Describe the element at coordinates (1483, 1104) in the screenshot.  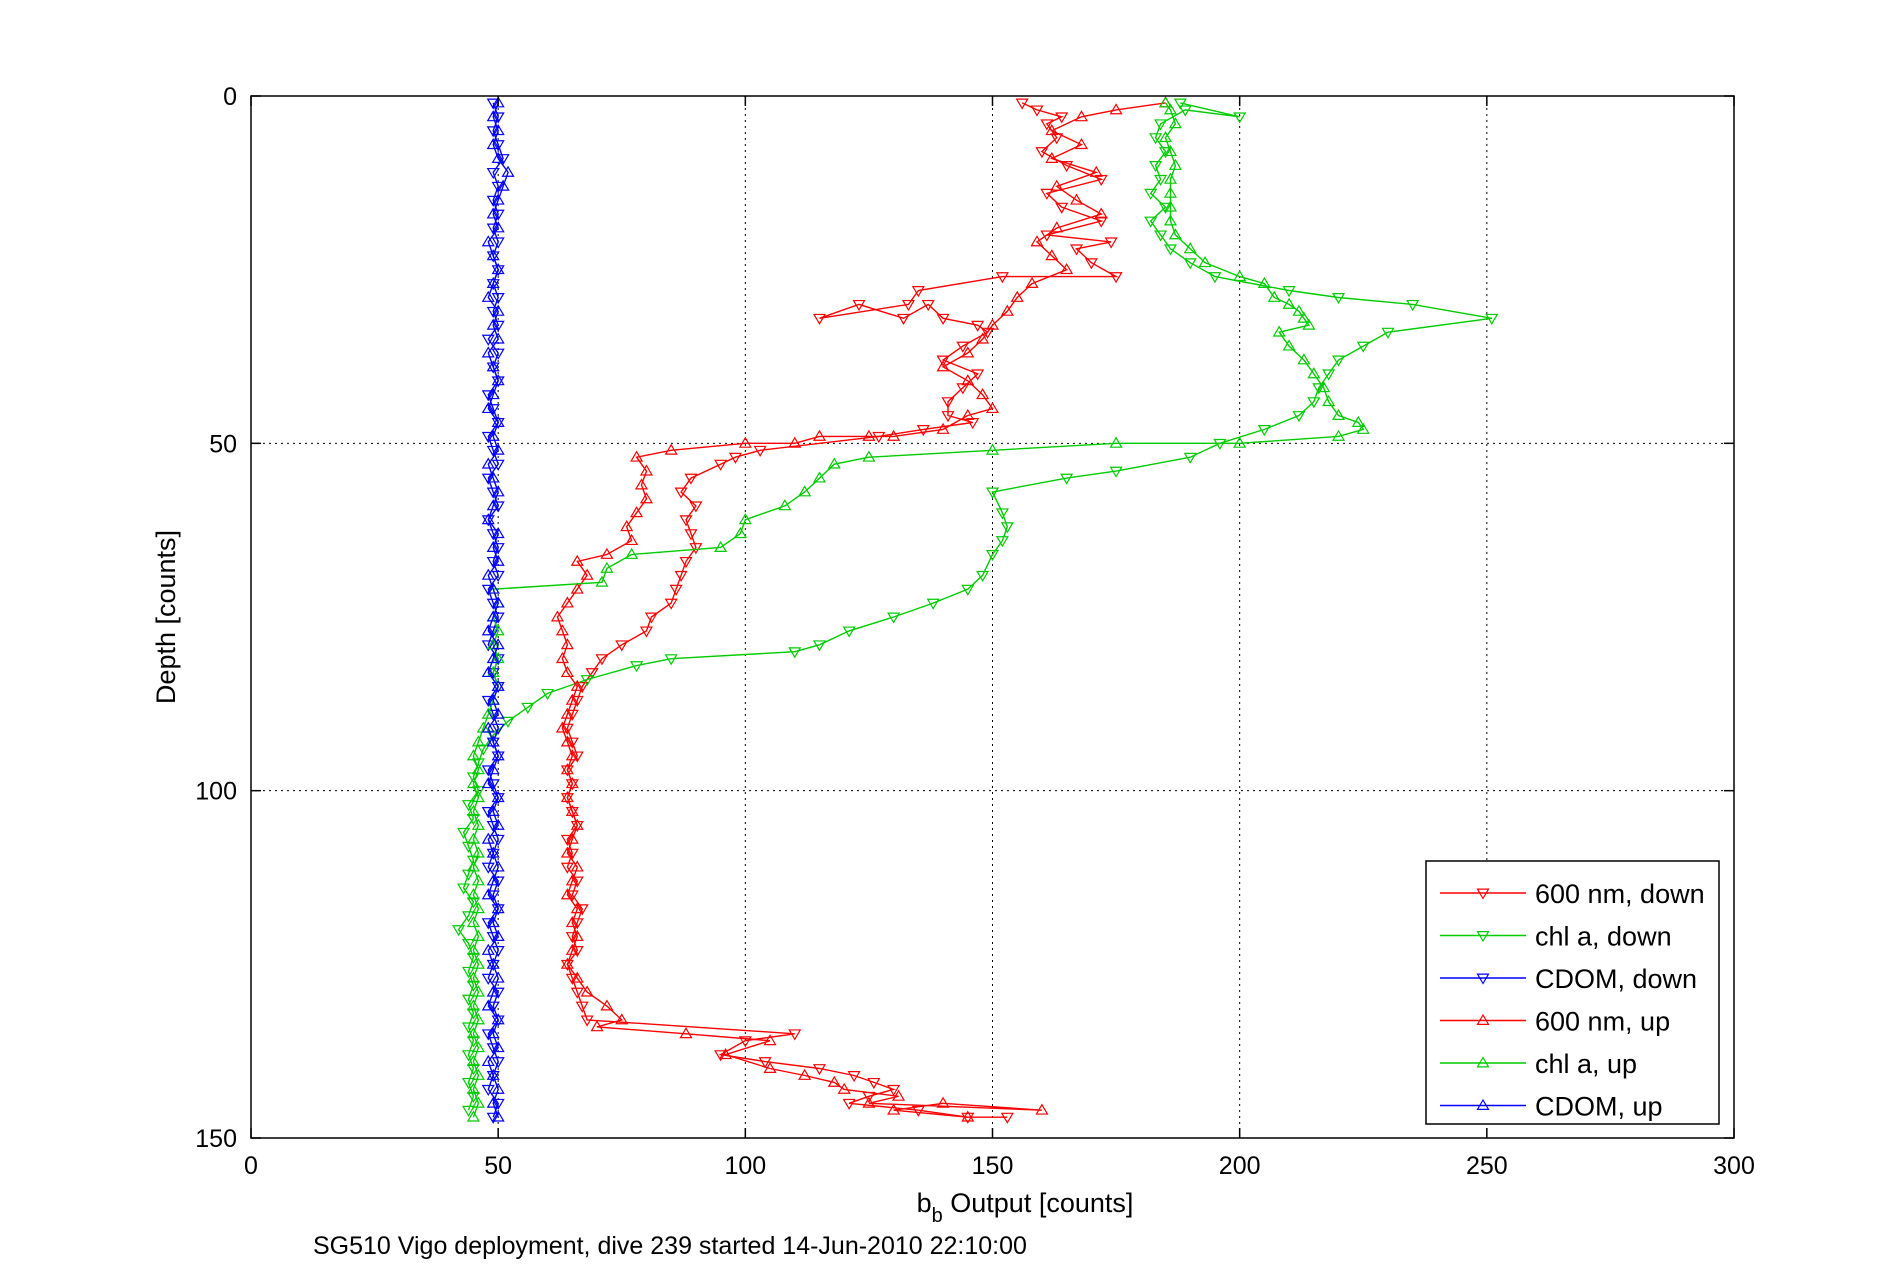
I see `legend-swatch-marker` at that location.